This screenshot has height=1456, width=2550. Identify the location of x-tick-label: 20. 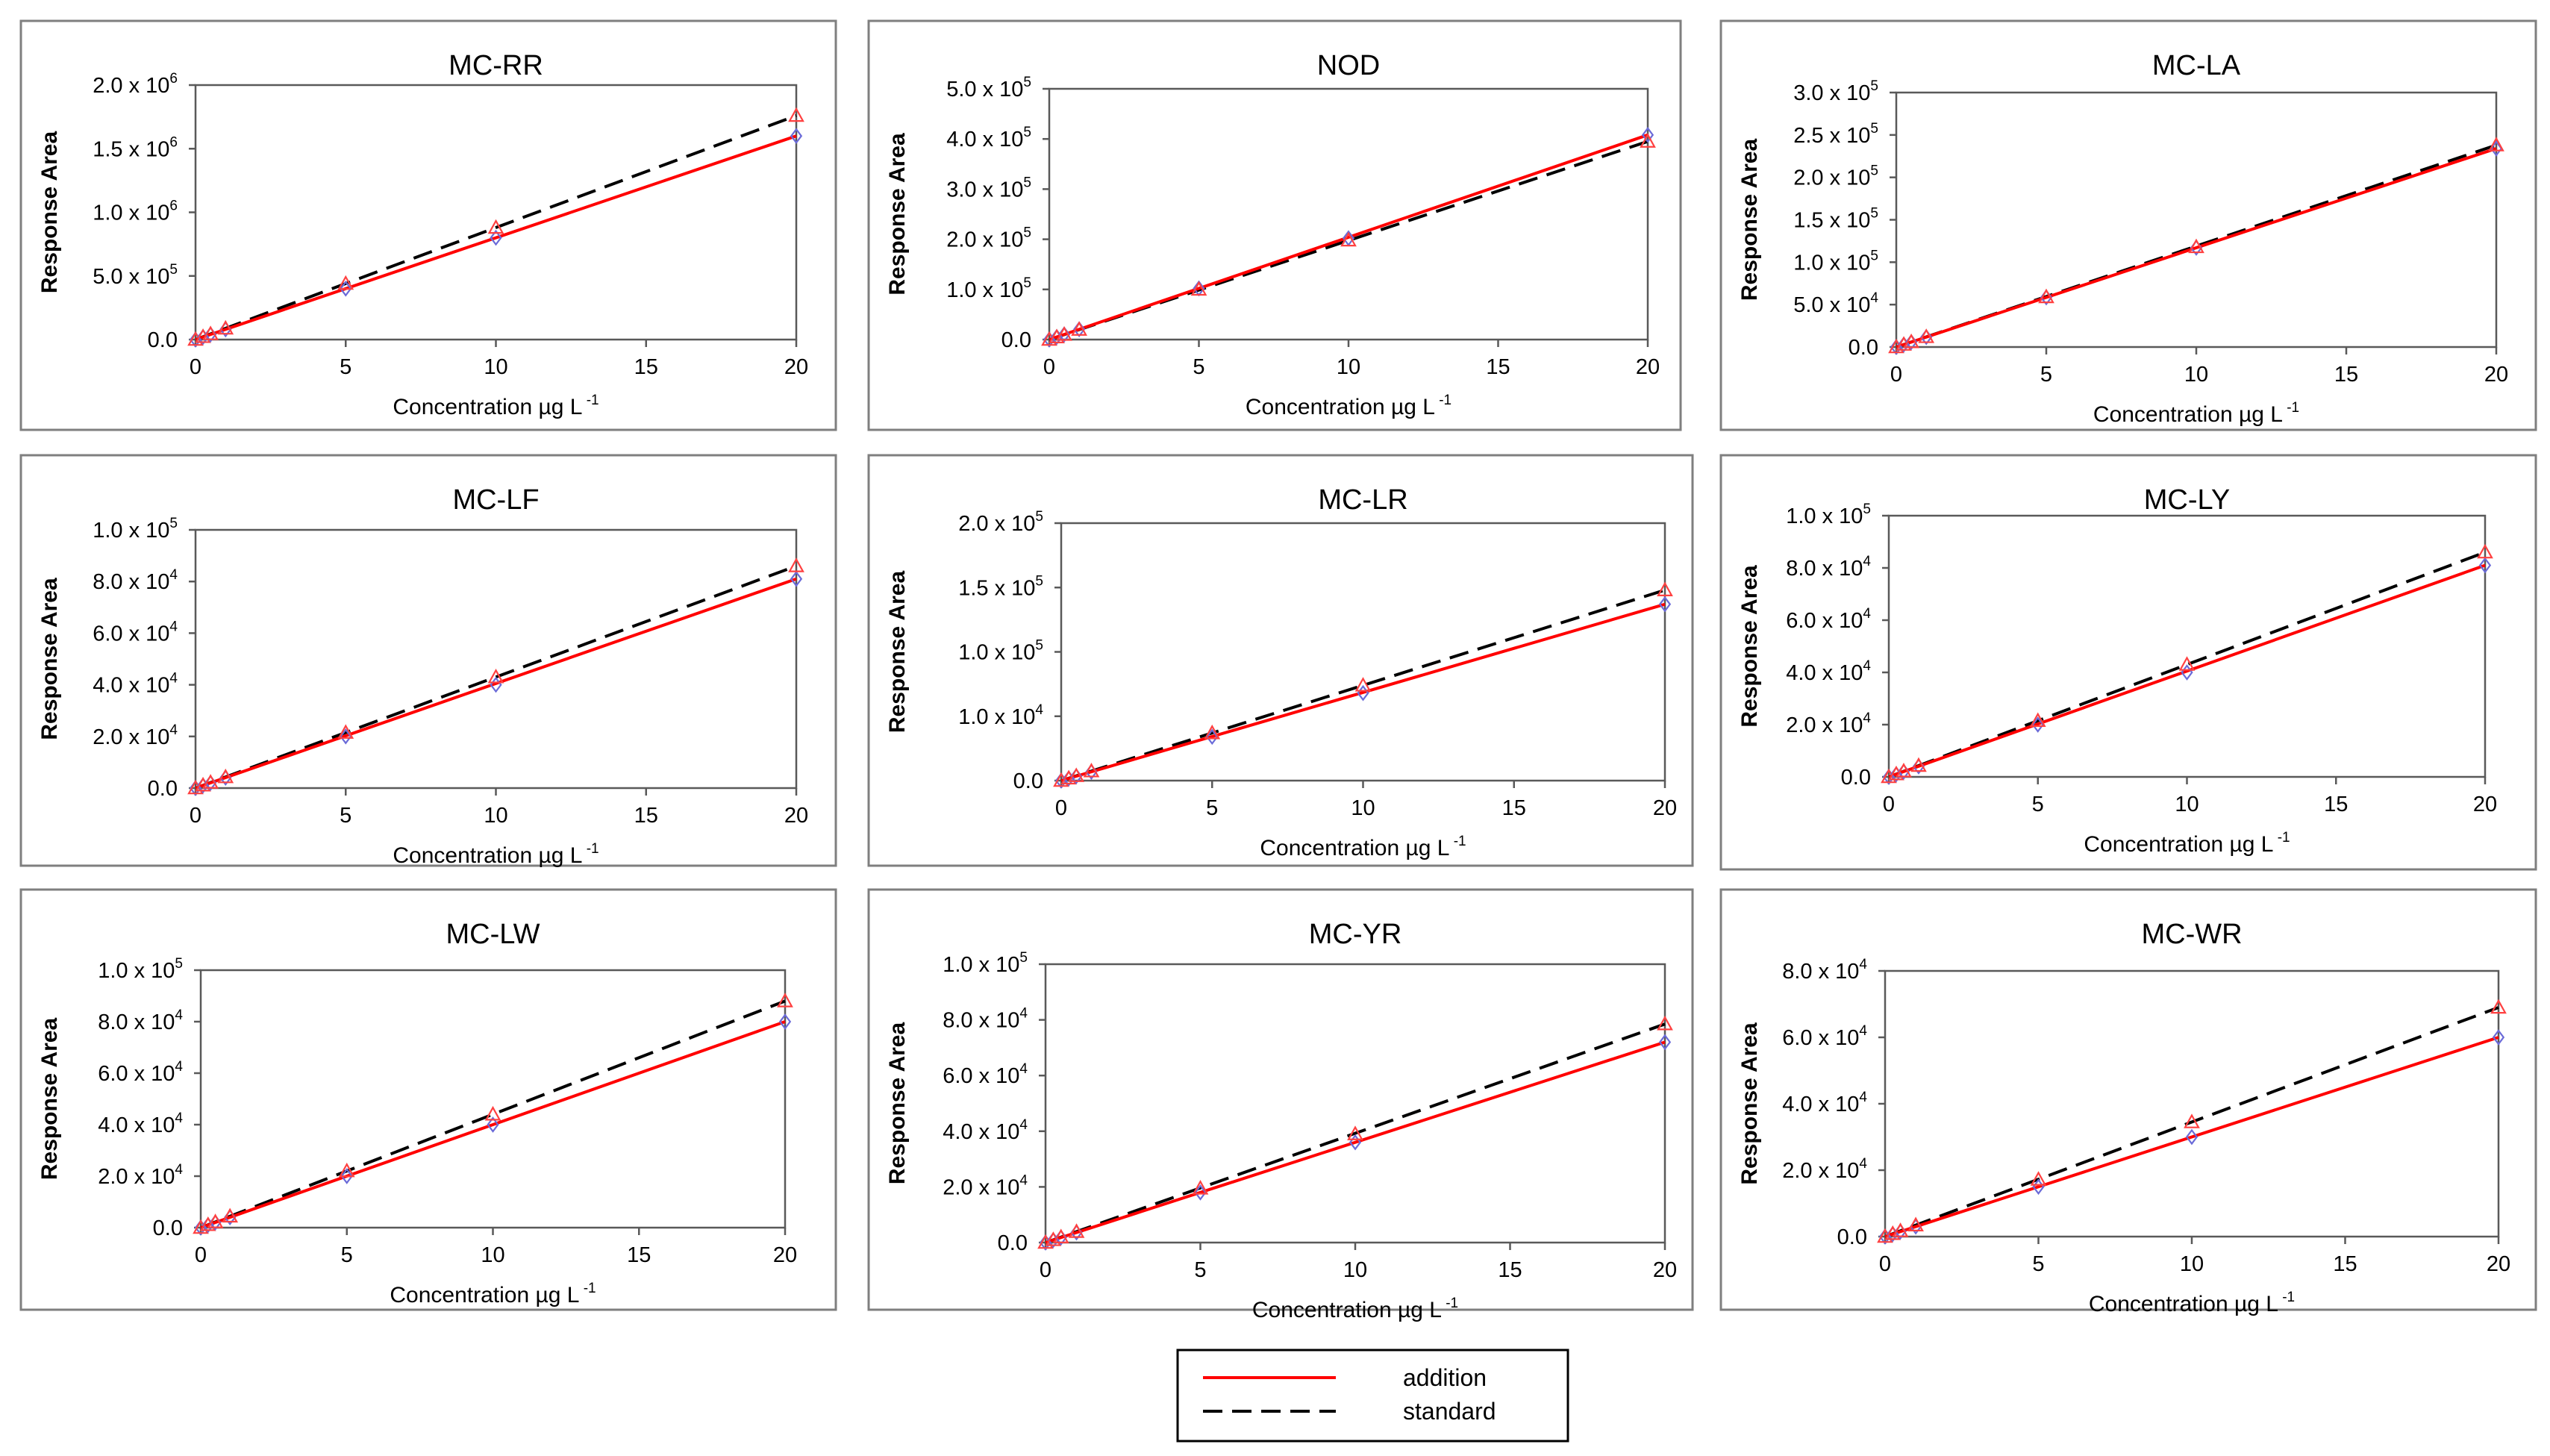
(1665, 1270).